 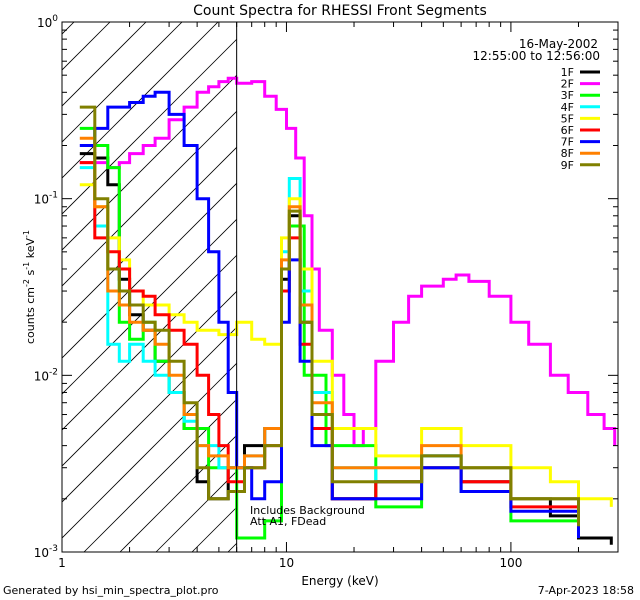 What do you see at coordinates (536, 56) in the screenshot?
I see `time-range-label: 12:55:00 to 12:56:00` at bounding box center [536, 56].